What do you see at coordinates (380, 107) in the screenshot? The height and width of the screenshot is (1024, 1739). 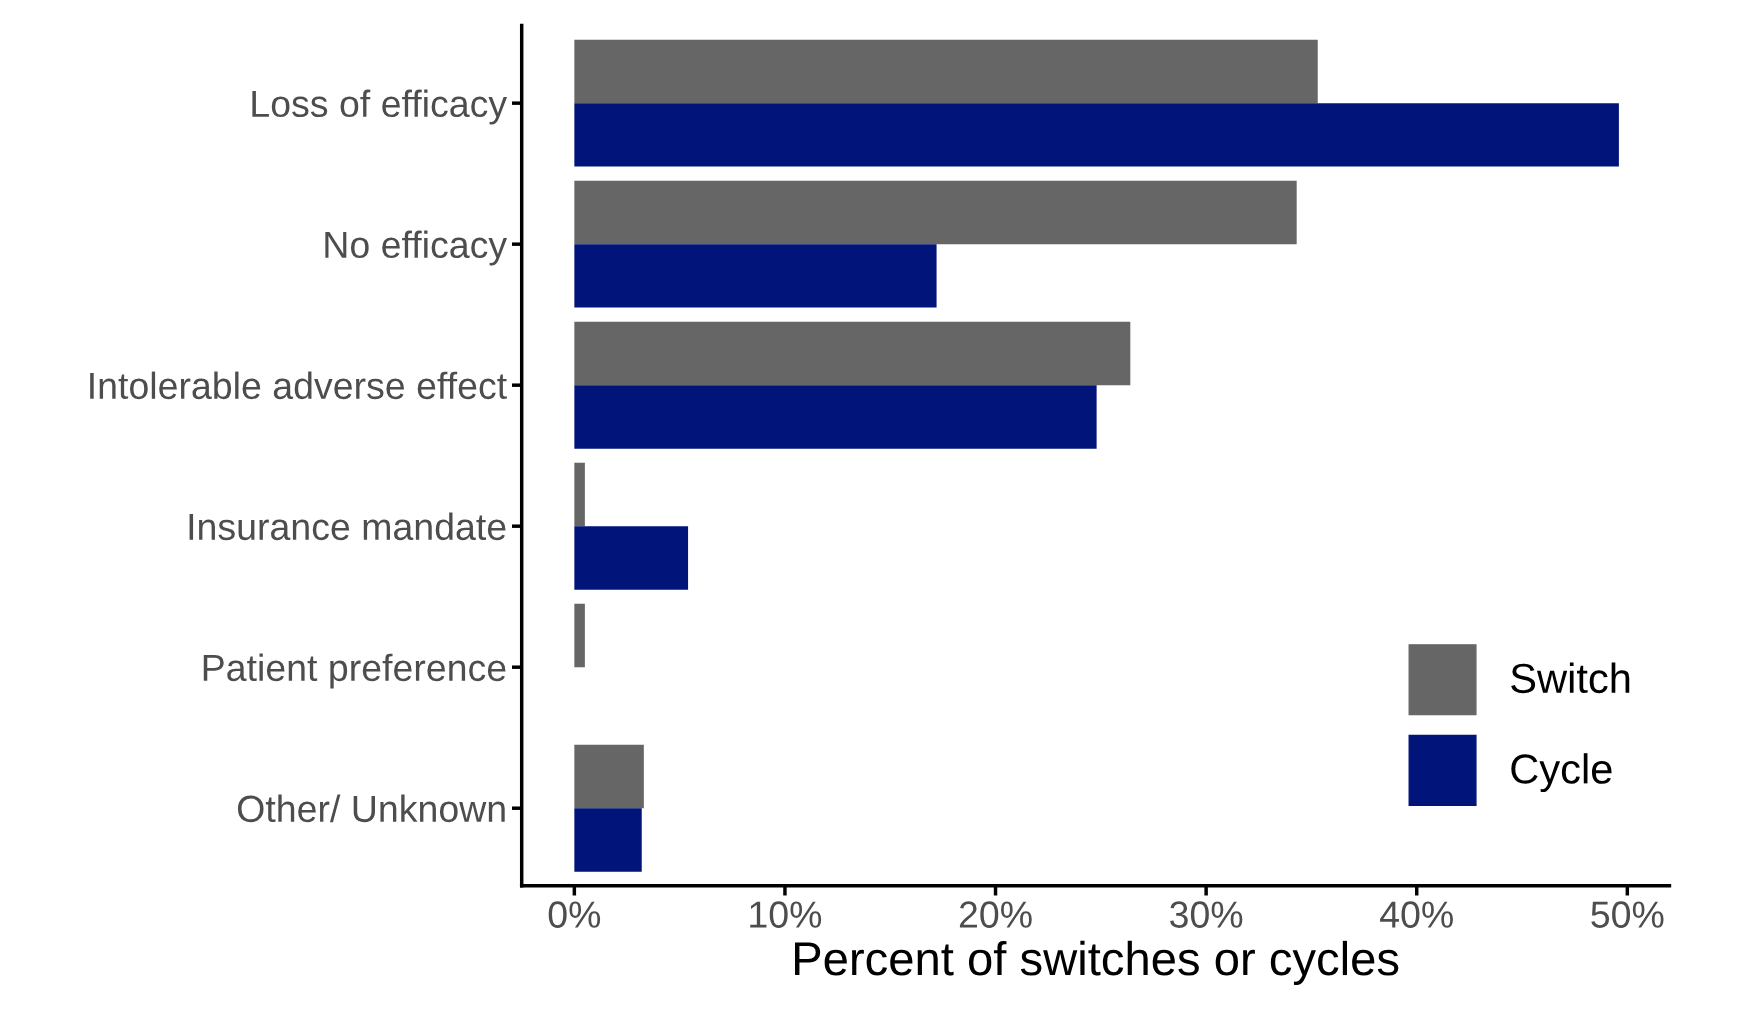 I see `y-tick-label: Loss of efficacy` at bounding box center [380, 107].